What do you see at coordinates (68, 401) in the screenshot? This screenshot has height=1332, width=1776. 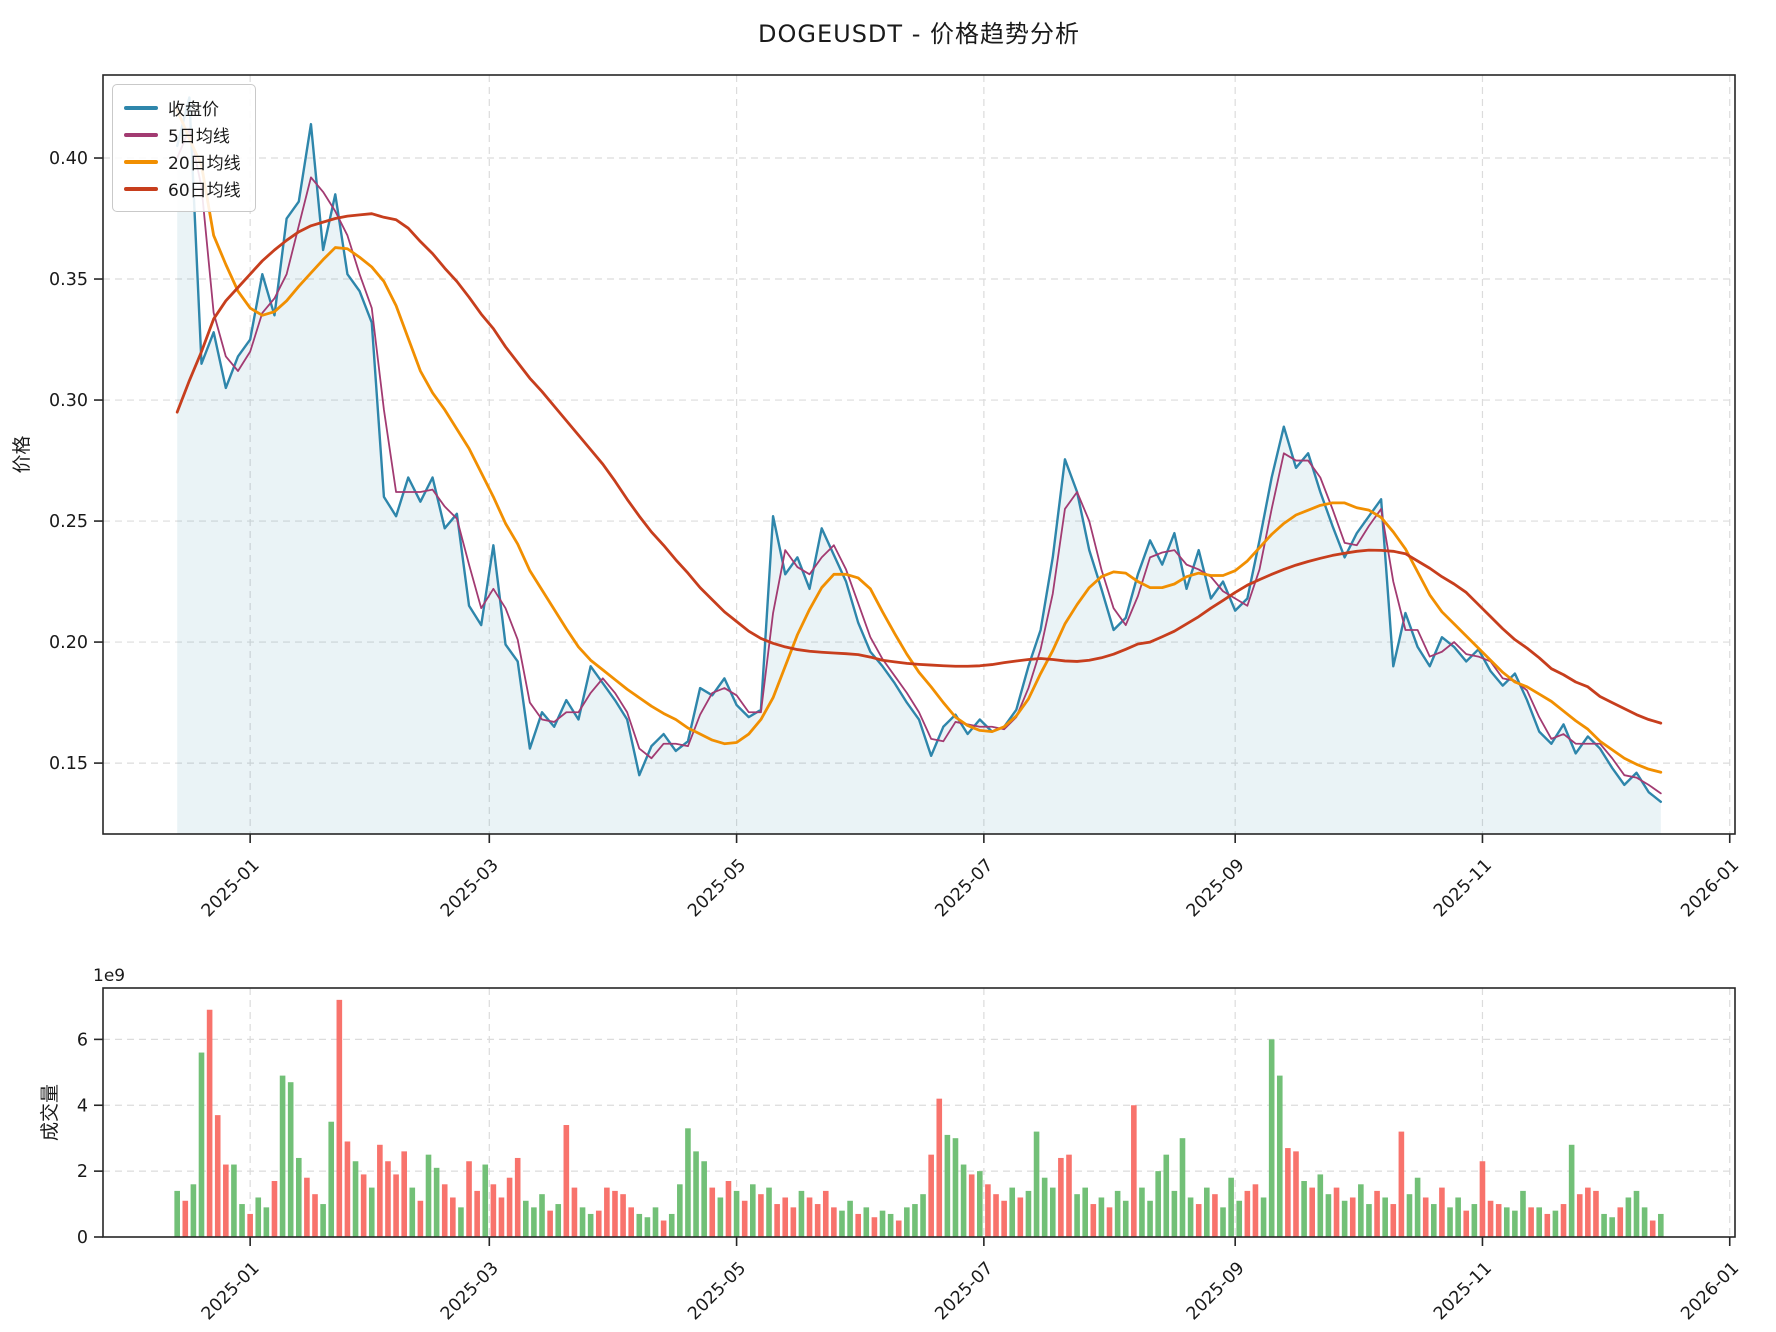 I see `y-tick-label: 0.30` at bounding box center [68, 401].